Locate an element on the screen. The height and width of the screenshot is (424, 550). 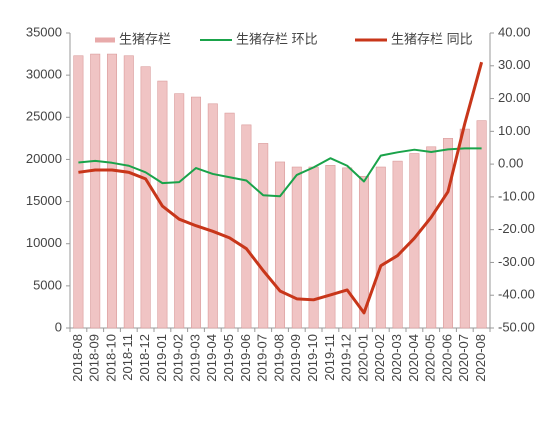
x-tick-label: 2018-10 is located at coordinates (110, 358).